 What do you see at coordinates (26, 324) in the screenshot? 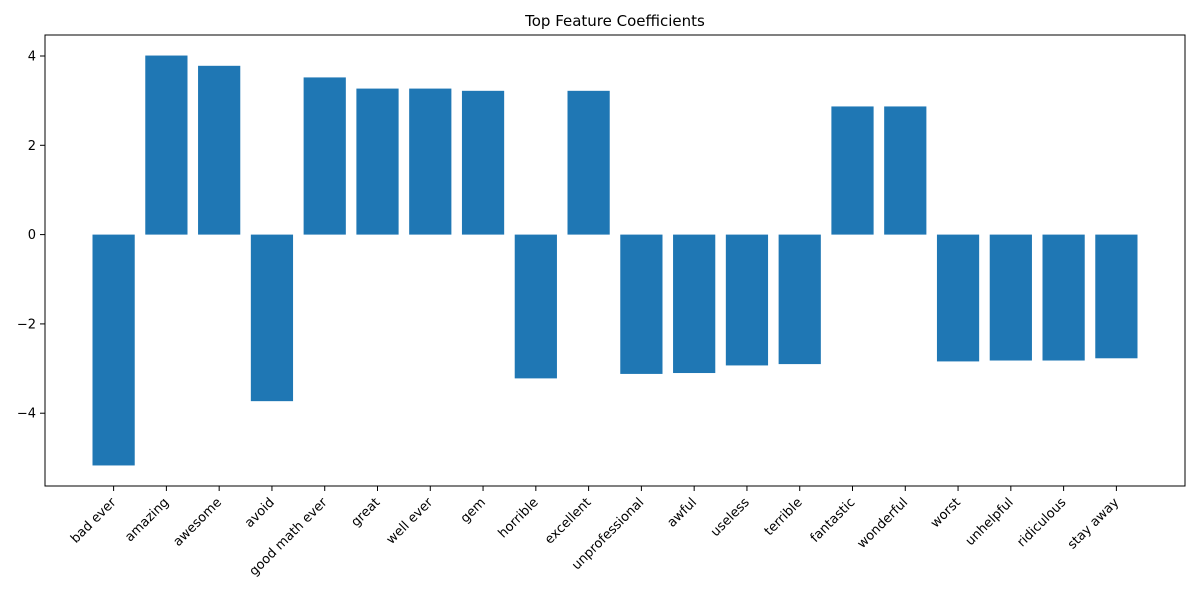
I see `y-tick-label: −2` at bounding box center [26, 324].